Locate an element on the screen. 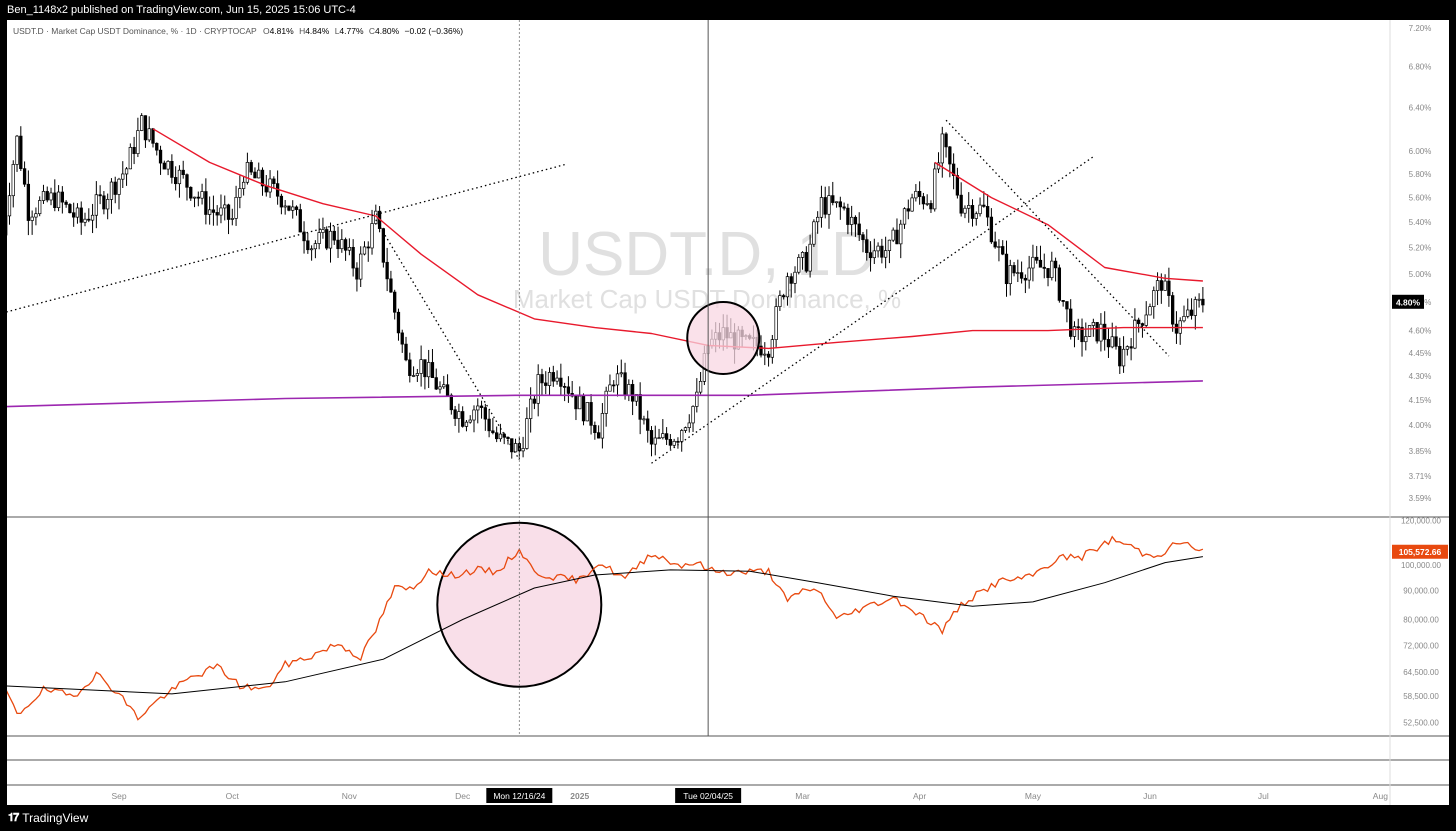  tradingview-logo: 𝟏𝟕 TradingView is located at coordinates (48, 818).